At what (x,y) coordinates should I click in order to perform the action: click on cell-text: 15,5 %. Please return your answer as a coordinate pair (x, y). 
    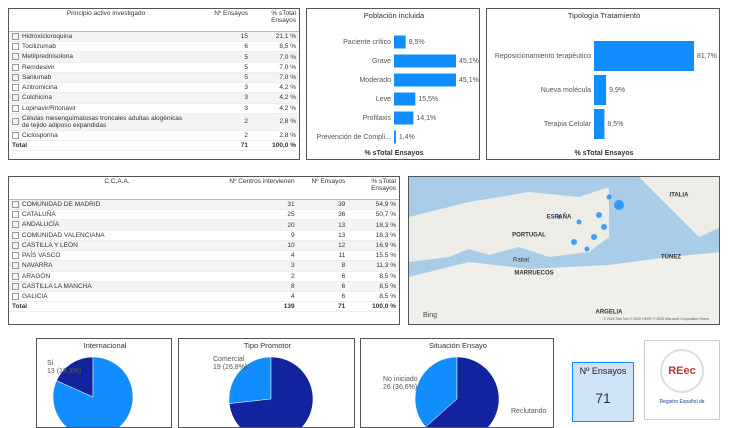
    Looking at the image, I should click on (385, 256).